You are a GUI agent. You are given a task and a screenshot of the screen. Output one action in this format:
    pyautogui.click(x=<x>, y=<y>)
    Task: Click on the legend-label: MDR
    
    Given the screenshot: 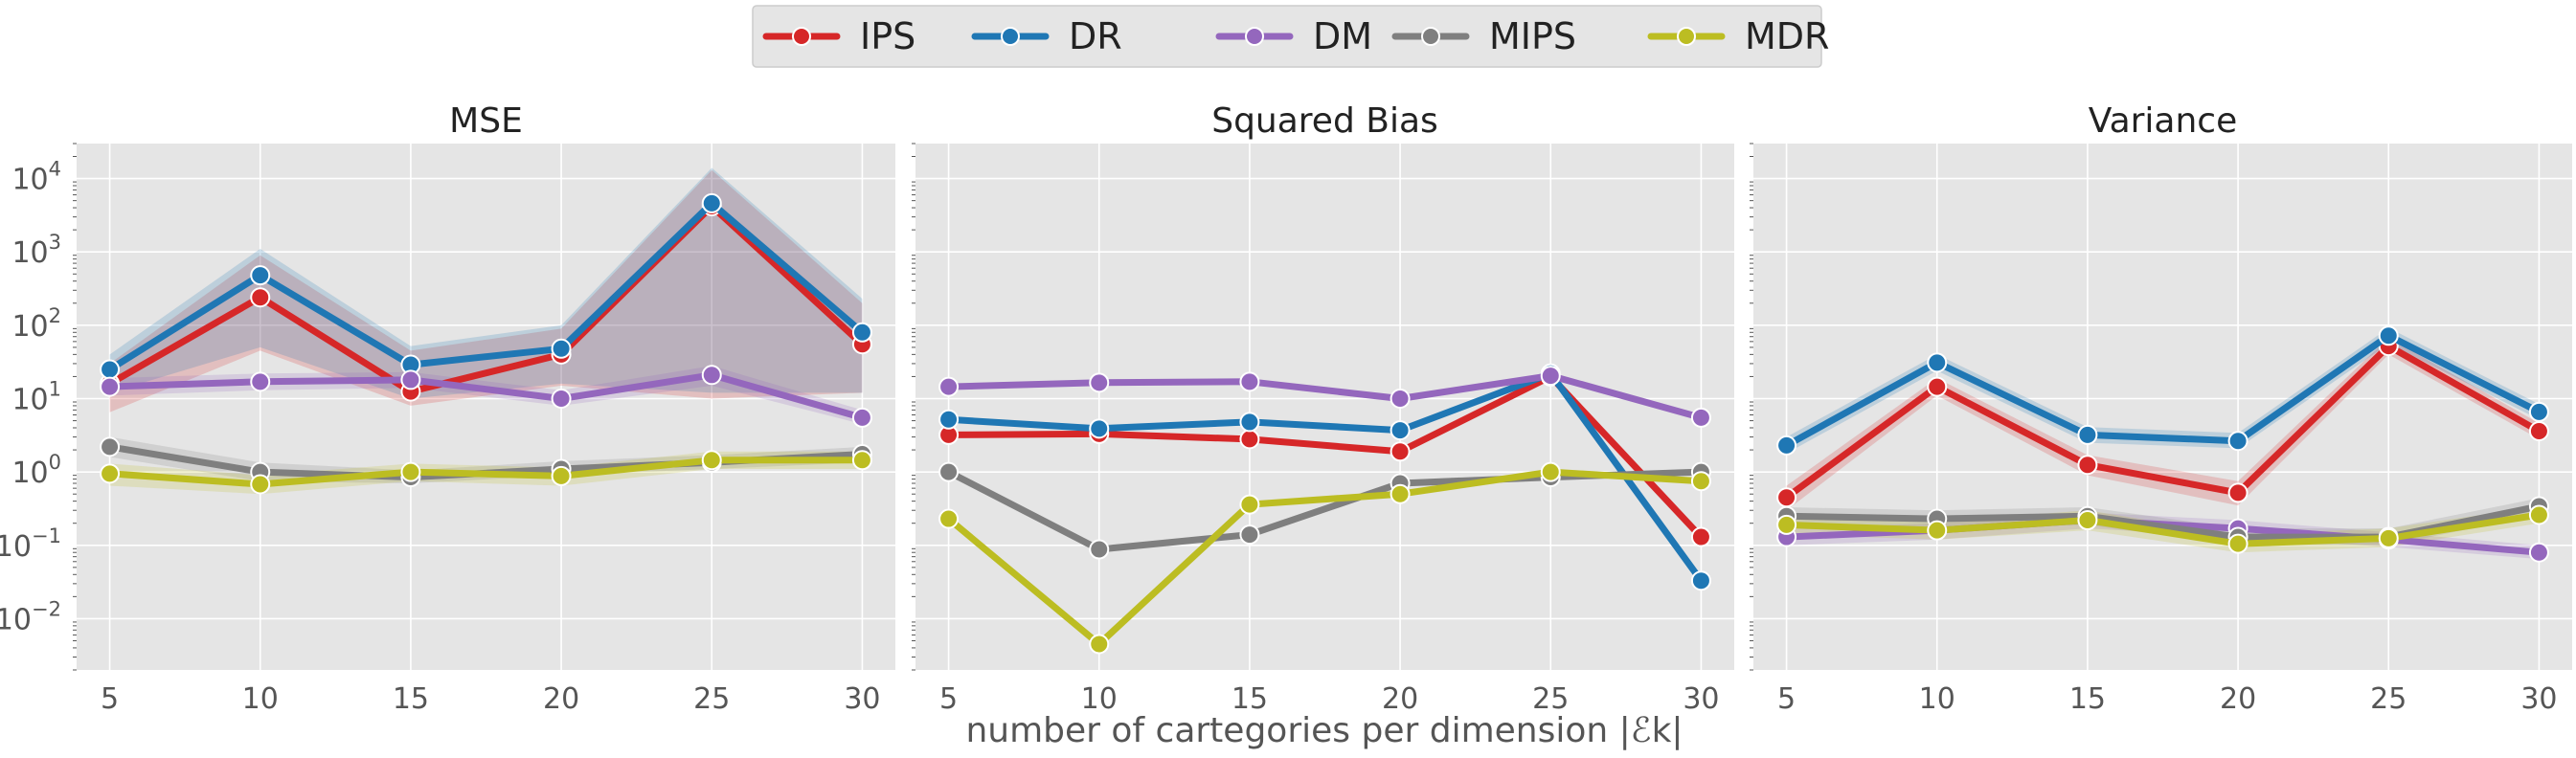 What is the action you would take?
    pyautogui.click(x=1787, y=36)
    